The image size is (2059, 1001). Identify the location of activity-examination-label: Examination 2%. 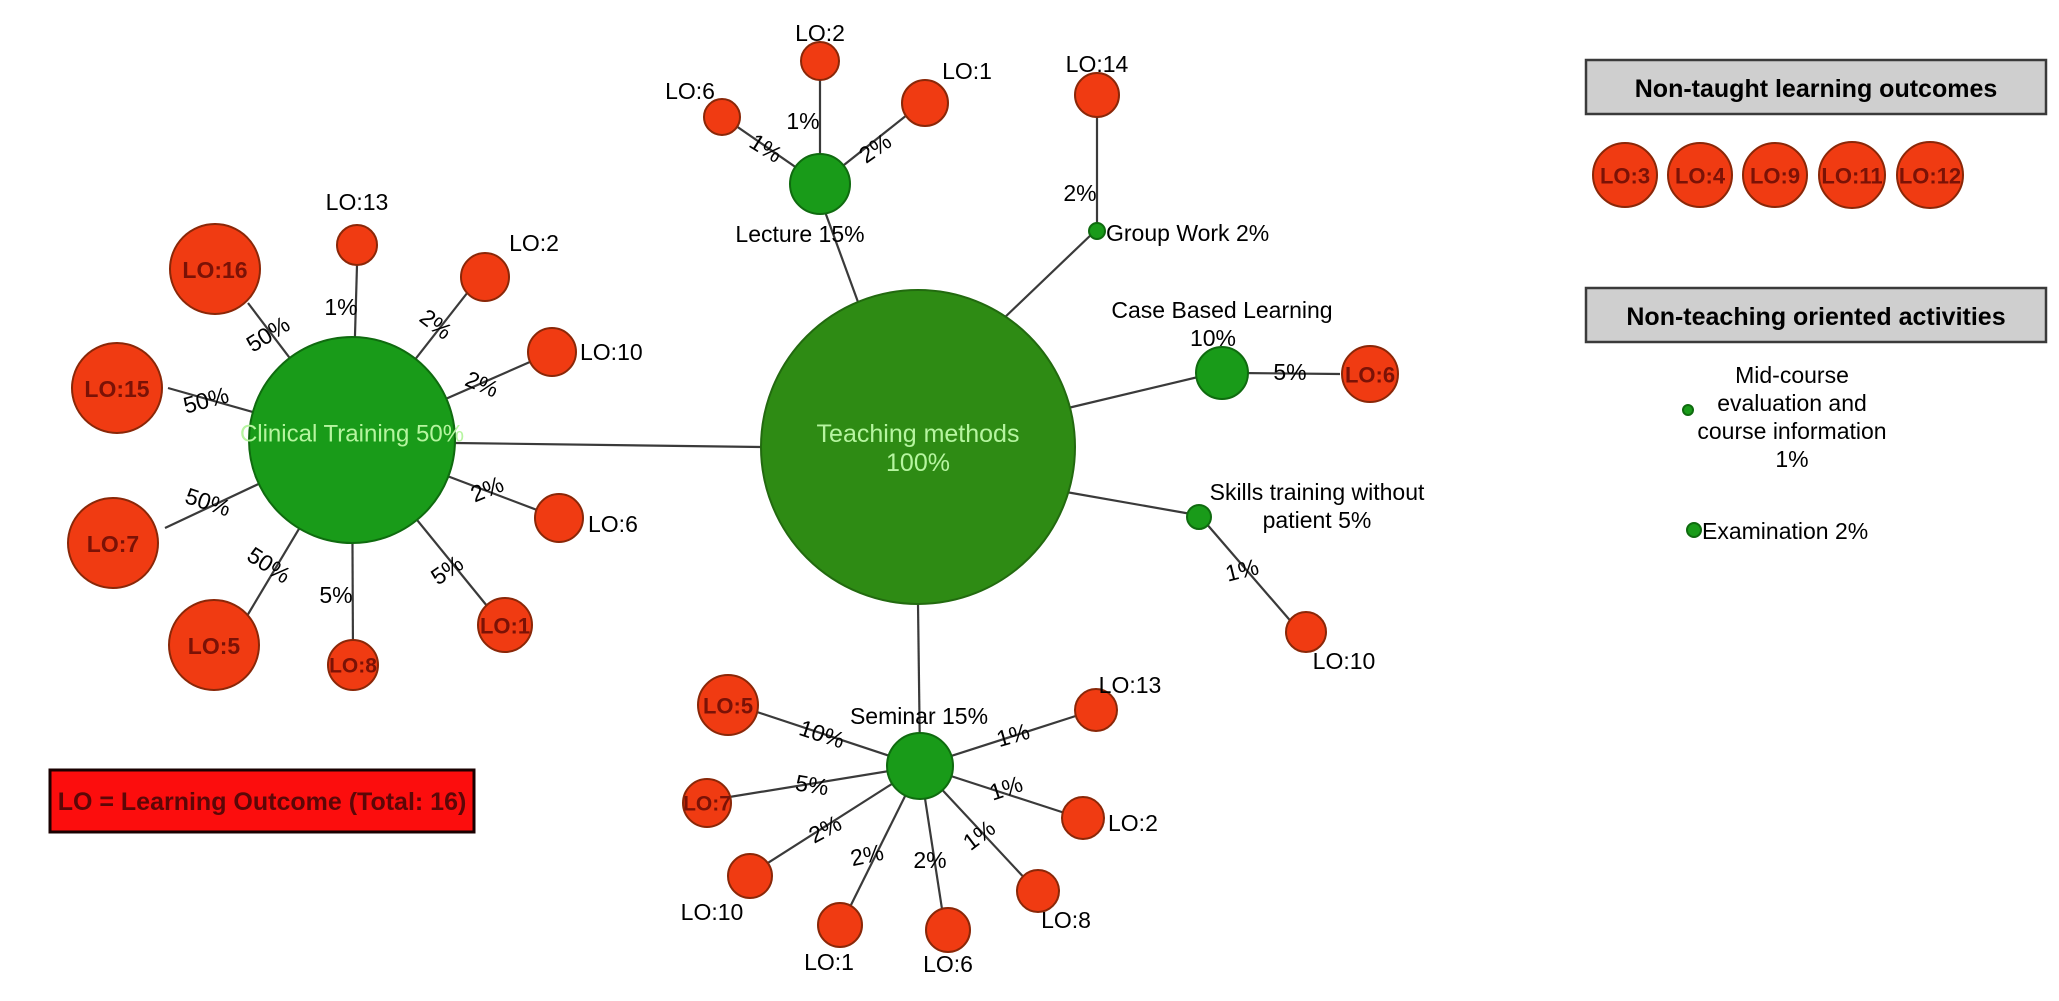
(1785, 531).